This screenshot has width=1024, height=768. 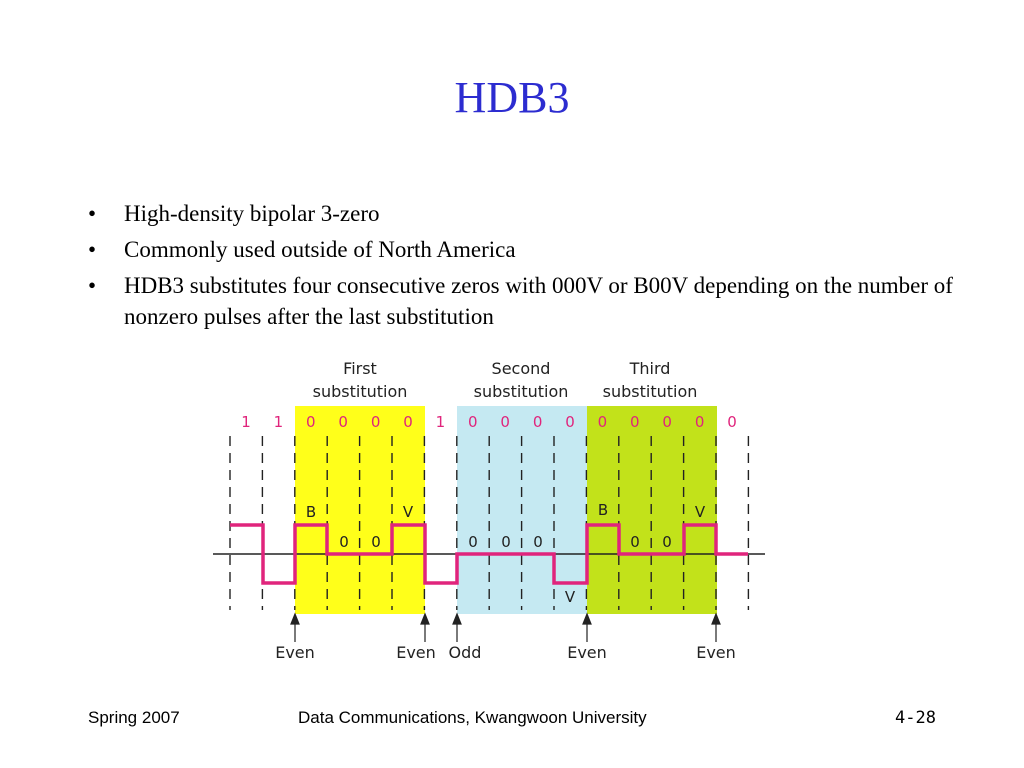 What do you see at coordinates (465, 652) in the screenshot?
I see `parity-label: Odd` at bounding box center [465, 652].